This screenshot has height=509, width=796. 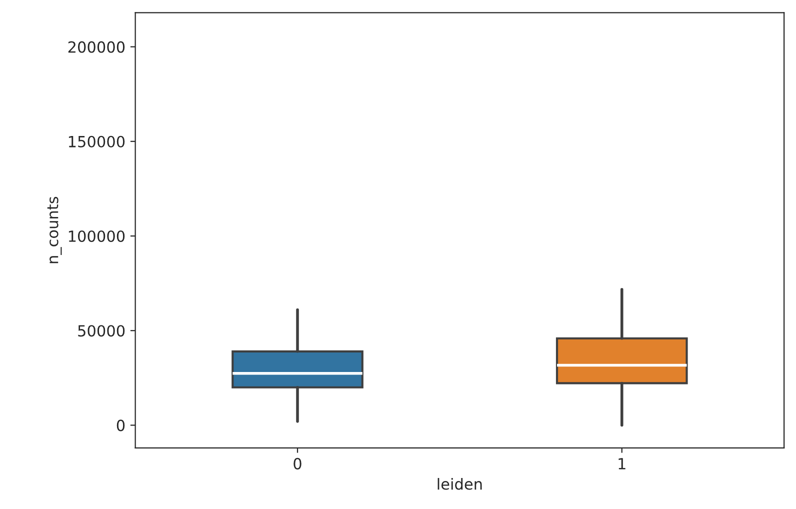 What do you see at coordinates (96, 236) in the screenshot?
I see `y-tick-label: 100000` at bounding box center [96, 236].